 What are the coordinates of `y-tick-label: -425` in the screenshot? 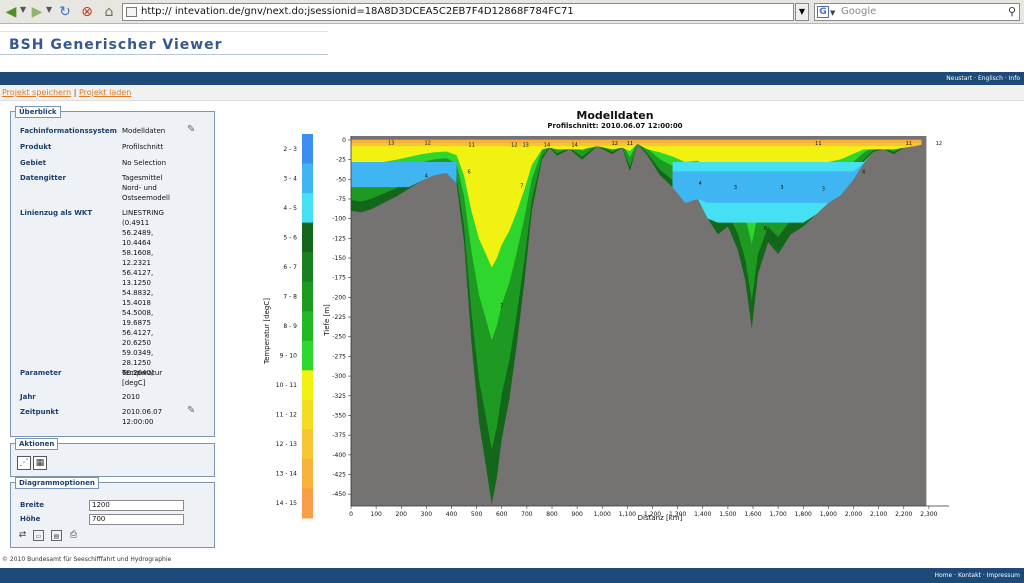 It's located at (339, 475).